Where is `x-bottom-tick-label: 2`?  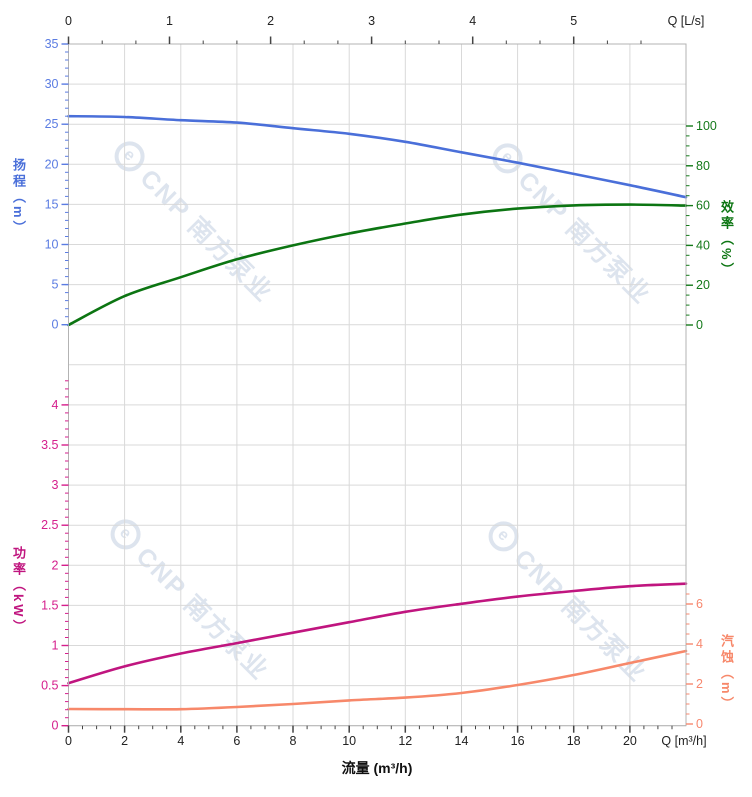 x-bottom-tick-label: 2 is located at coordinates (124, 741).